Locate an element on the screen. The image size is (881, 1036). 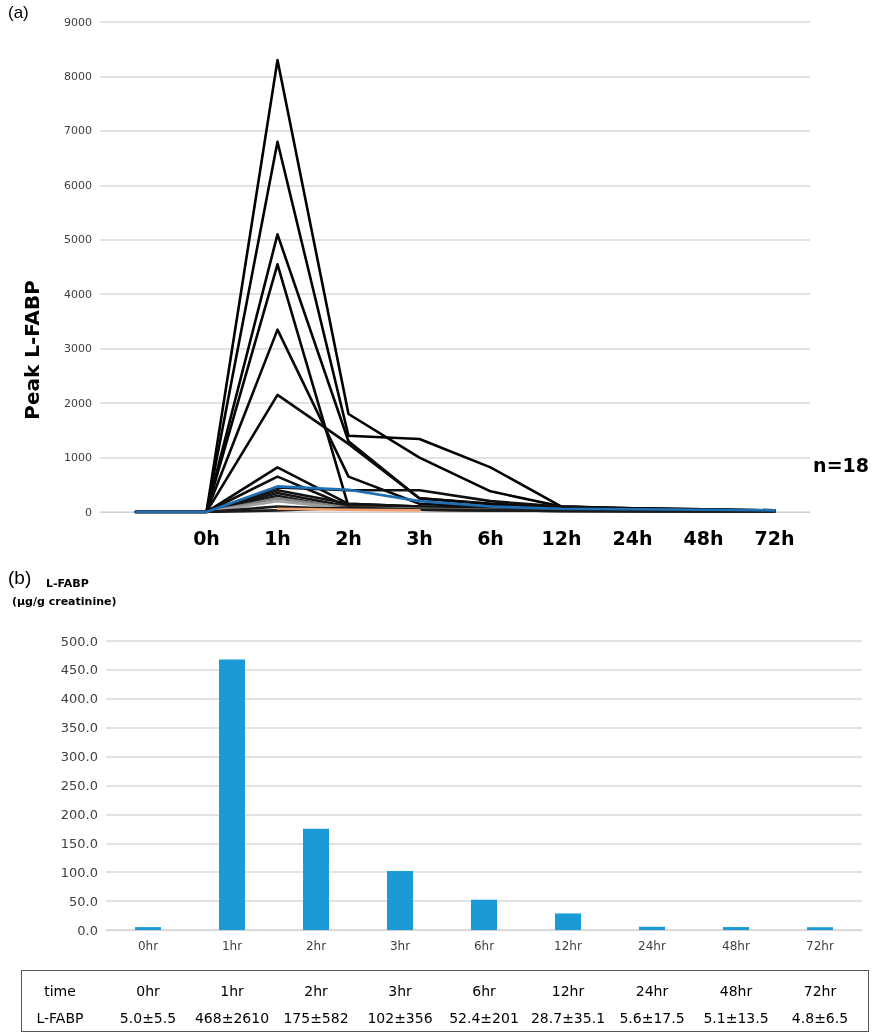
y-tick-label: 8000 is located at coordinates (78, 76).